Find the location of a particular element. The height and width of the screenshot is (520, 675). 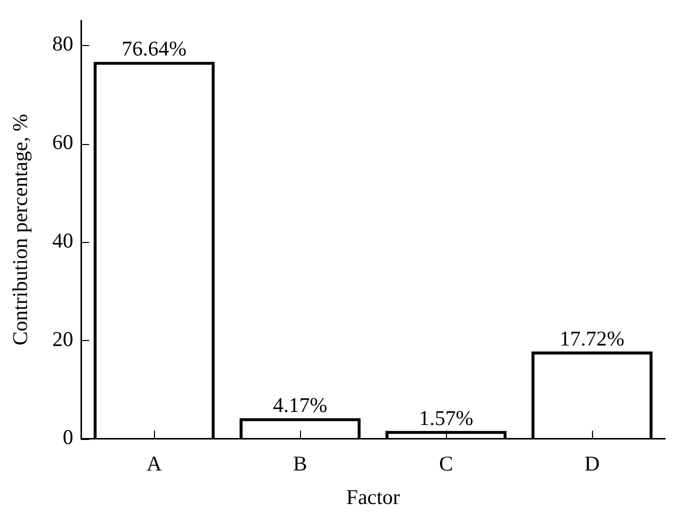

data-label: 76.64% is located at coordinates (154, 48).